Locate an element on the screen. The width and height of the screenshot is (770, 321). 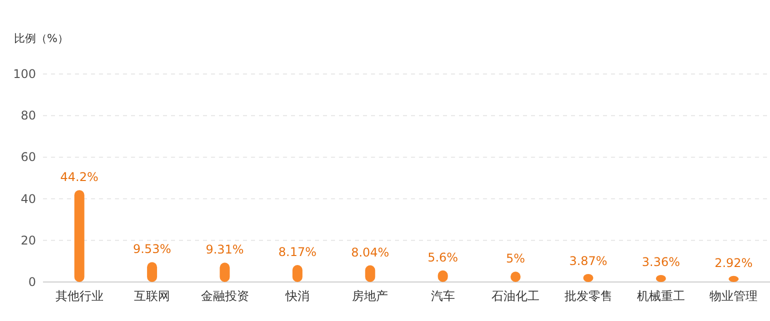
y-axis-title: 比例（%） is located at coordinates (41, 38).